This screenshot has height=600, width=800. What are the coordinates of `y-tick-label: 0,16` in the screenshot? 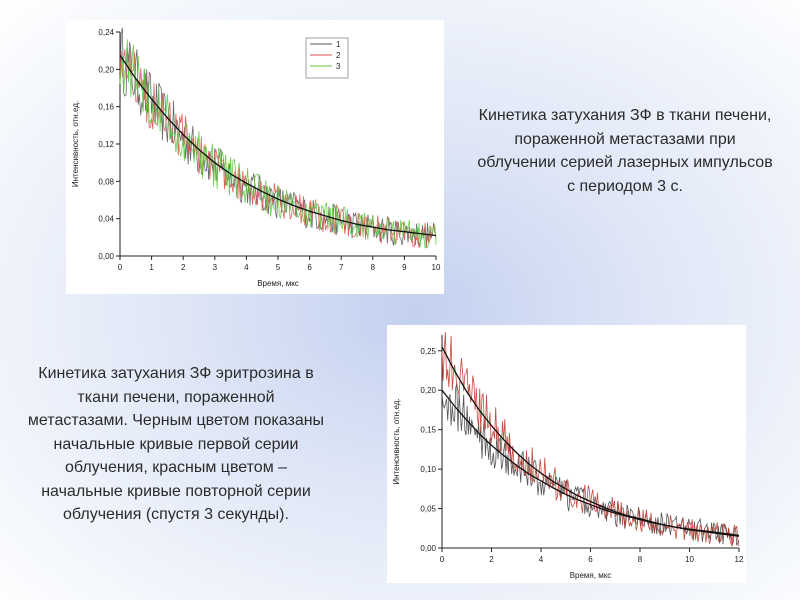 It's located at (106, 107).